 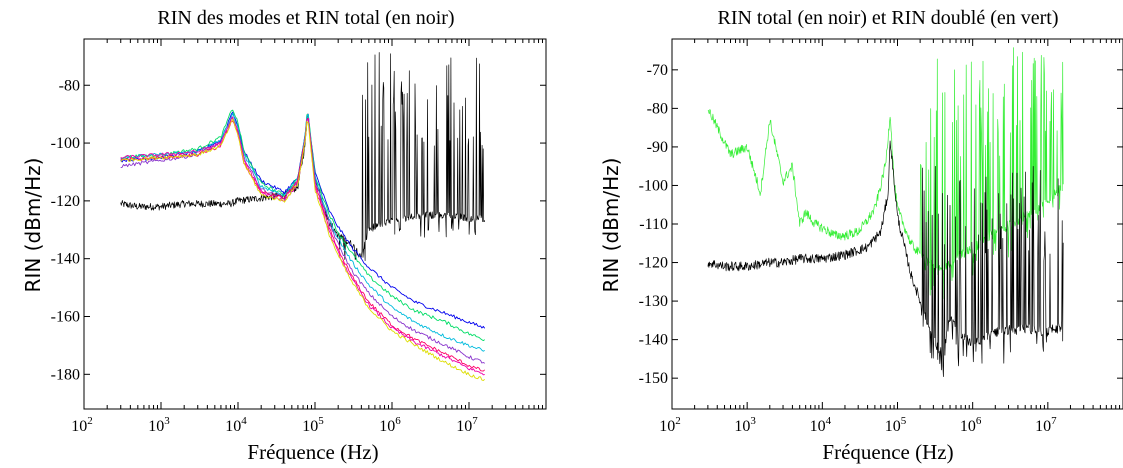 I want to click on chart-right-ytick-label: -100, so click(x=653, y=185).